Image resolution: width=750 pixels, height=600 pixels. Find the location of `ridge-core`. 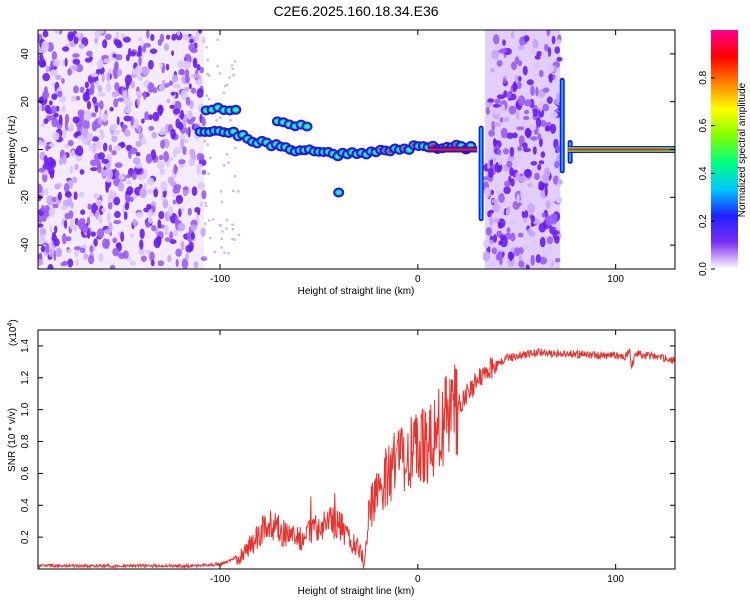

ridge-core is located at coordinates (233, 131).